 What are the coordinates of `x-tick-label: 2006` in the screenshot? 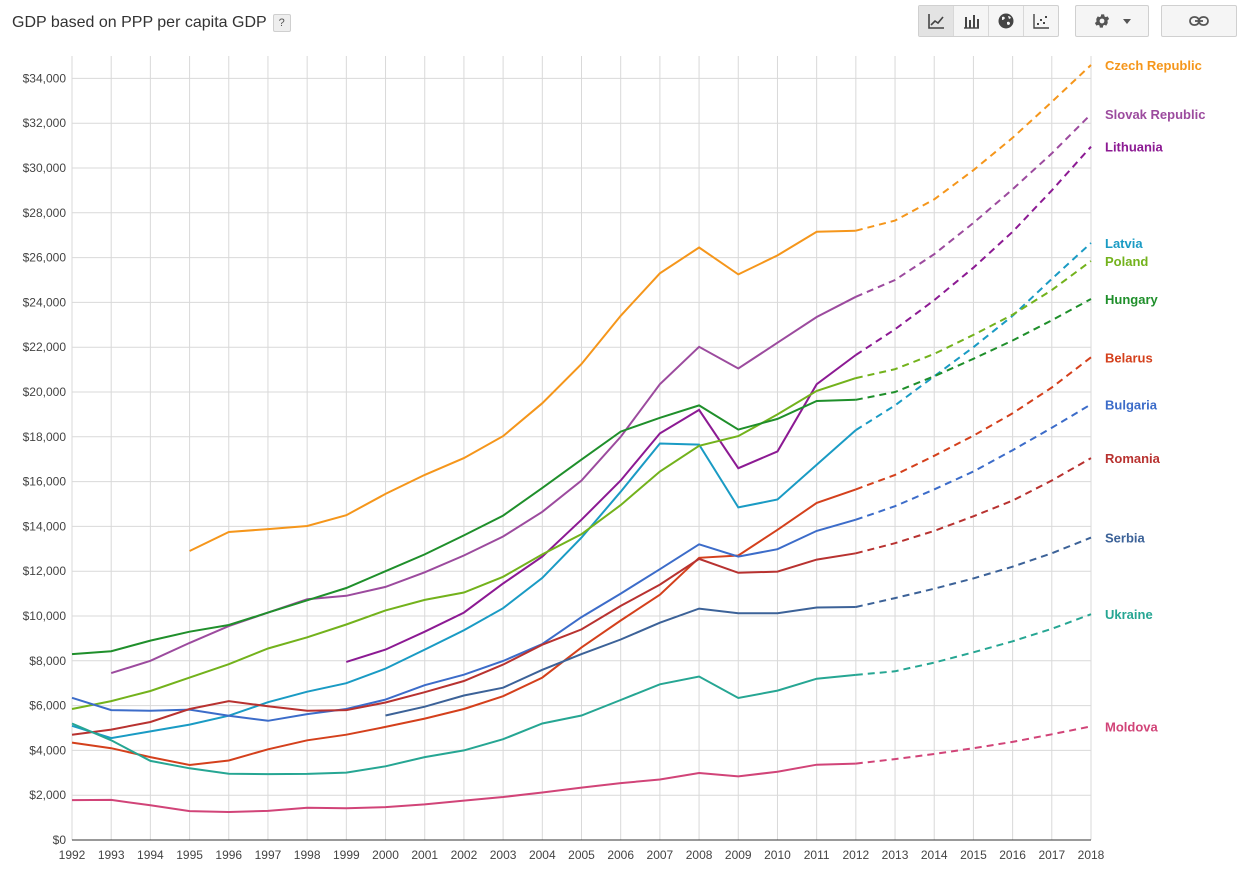 It's located at (620, 855).